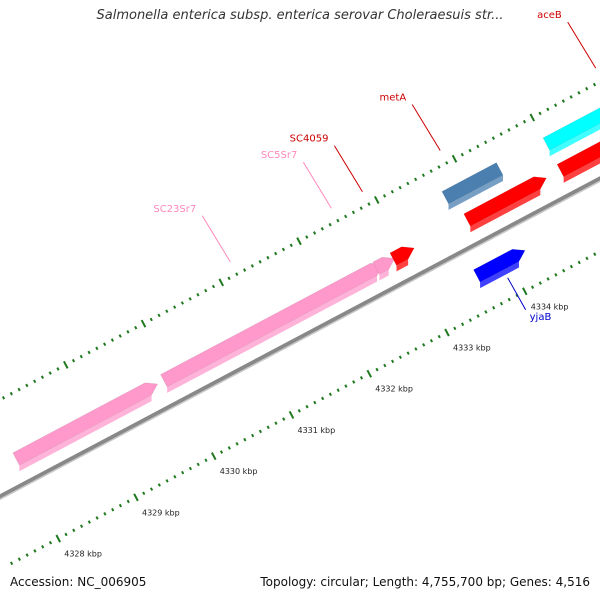 The height and width of the screenshot is (600, 600). What do you see at coordinates (393, 98) in the screenshot?
I see `feature-label: metA` at bounding box center [393, 98].